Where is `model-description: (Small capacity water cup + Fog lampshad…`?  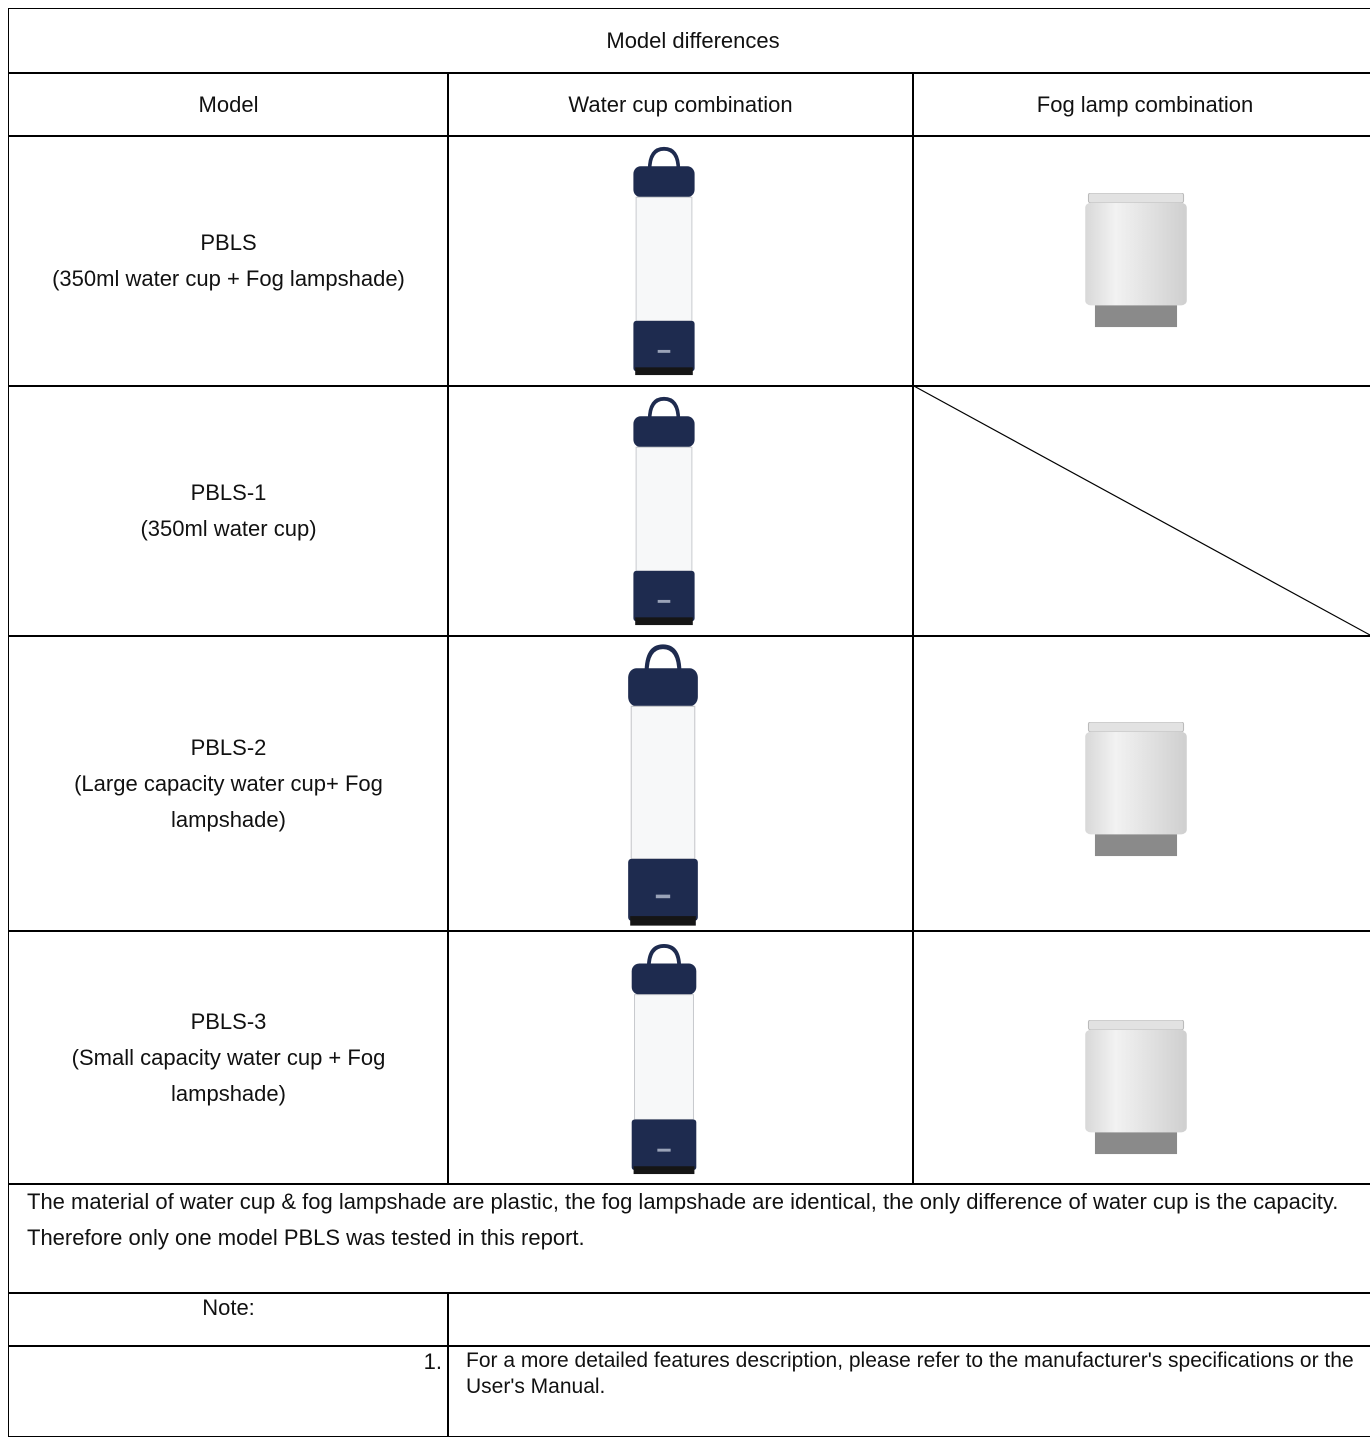
model-description: (Small capacity water cup + Fog lampshad… is located at coordinates (228, 1075).